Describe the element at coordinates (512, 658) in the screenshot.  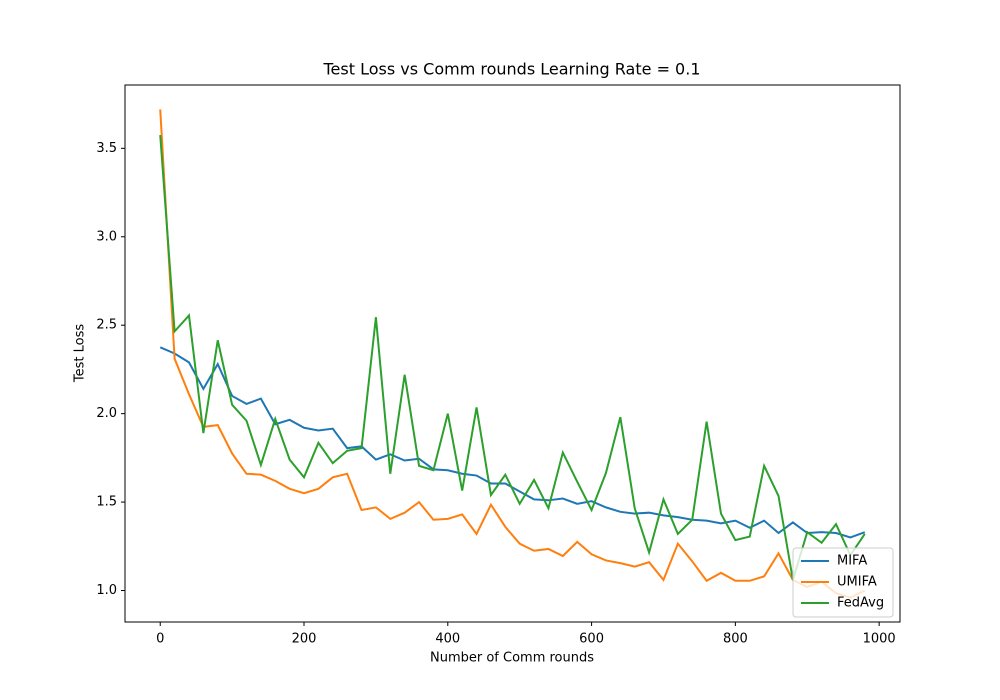
I see `x-axis-label: Number of Comm rounds` at that location.